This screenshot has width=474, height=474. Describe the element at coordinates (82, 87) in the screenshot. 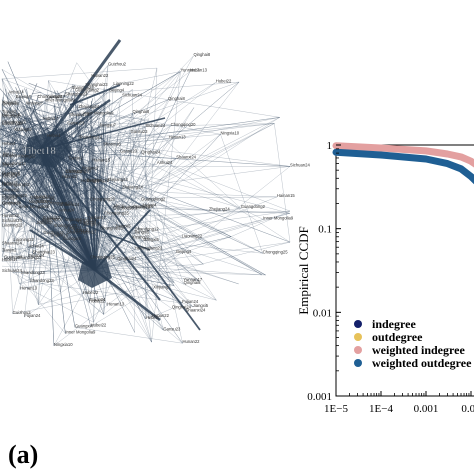

I see `node-label: Shanghai23` at that location.